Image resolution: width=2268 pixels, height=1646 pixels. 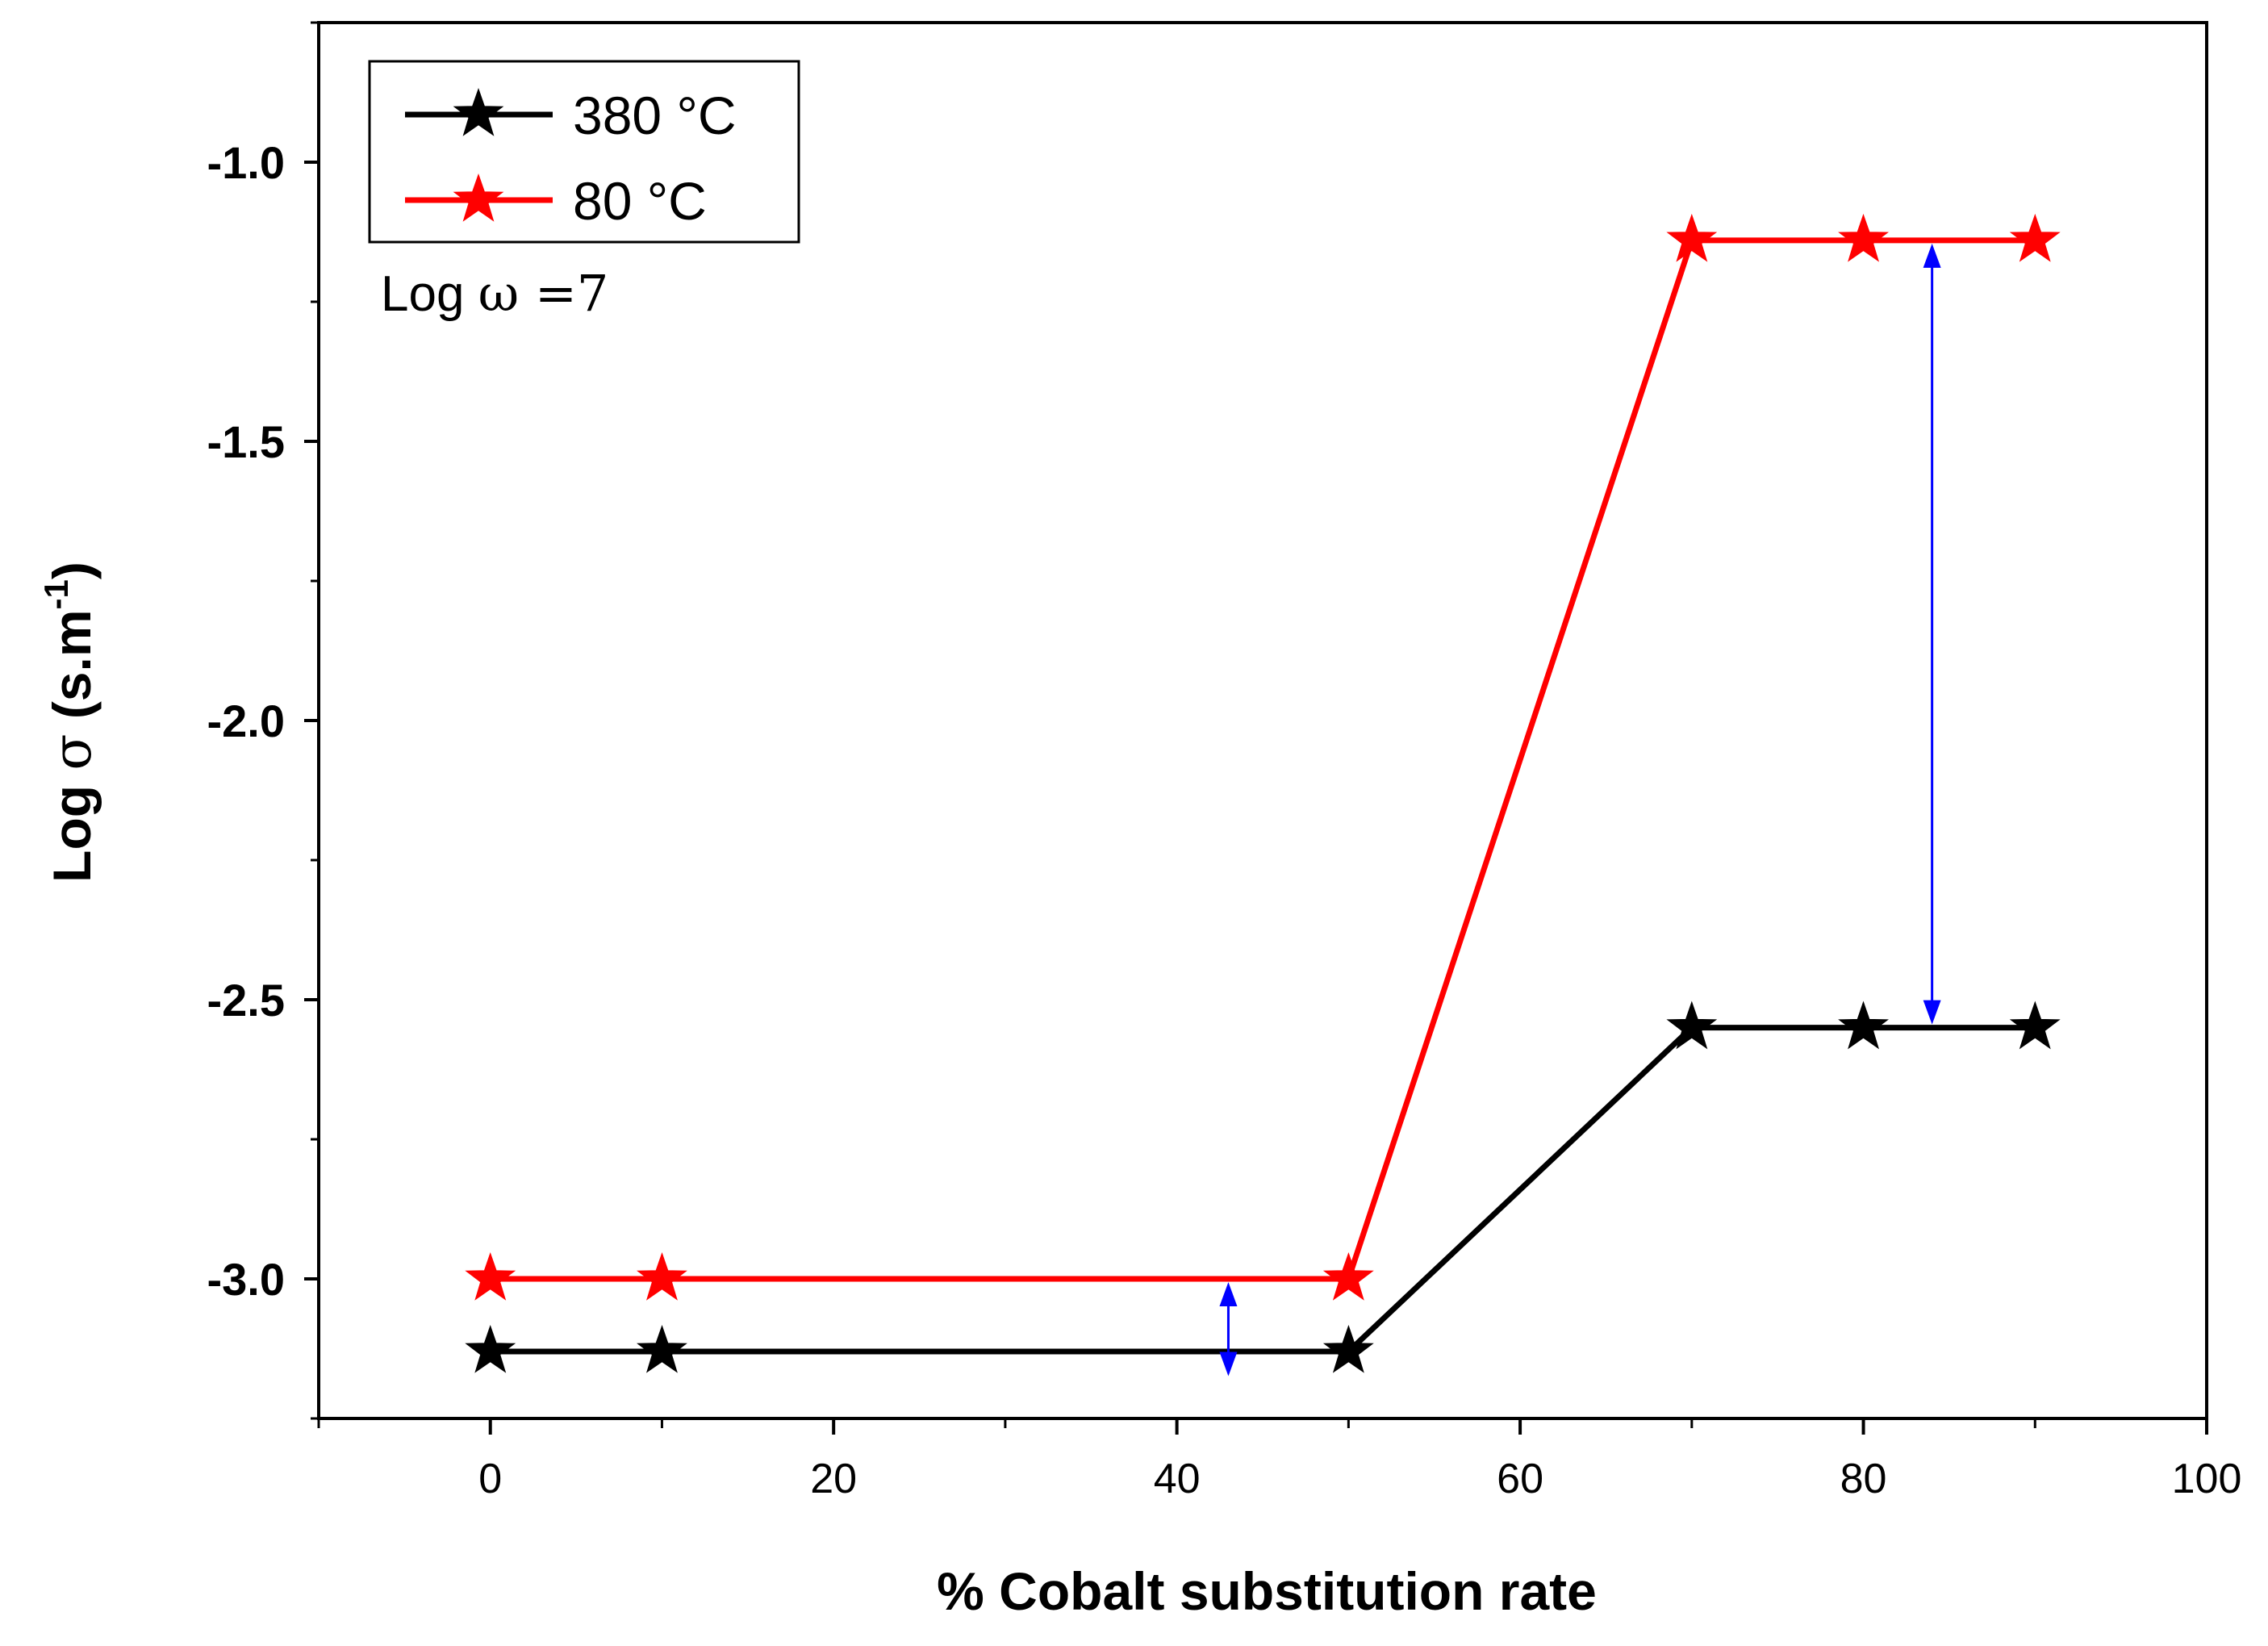 What do you see at coordinates (1262, 1426) in the screenshot?
I see `x-axis-ticks` at bounding box center [1262, 1426].